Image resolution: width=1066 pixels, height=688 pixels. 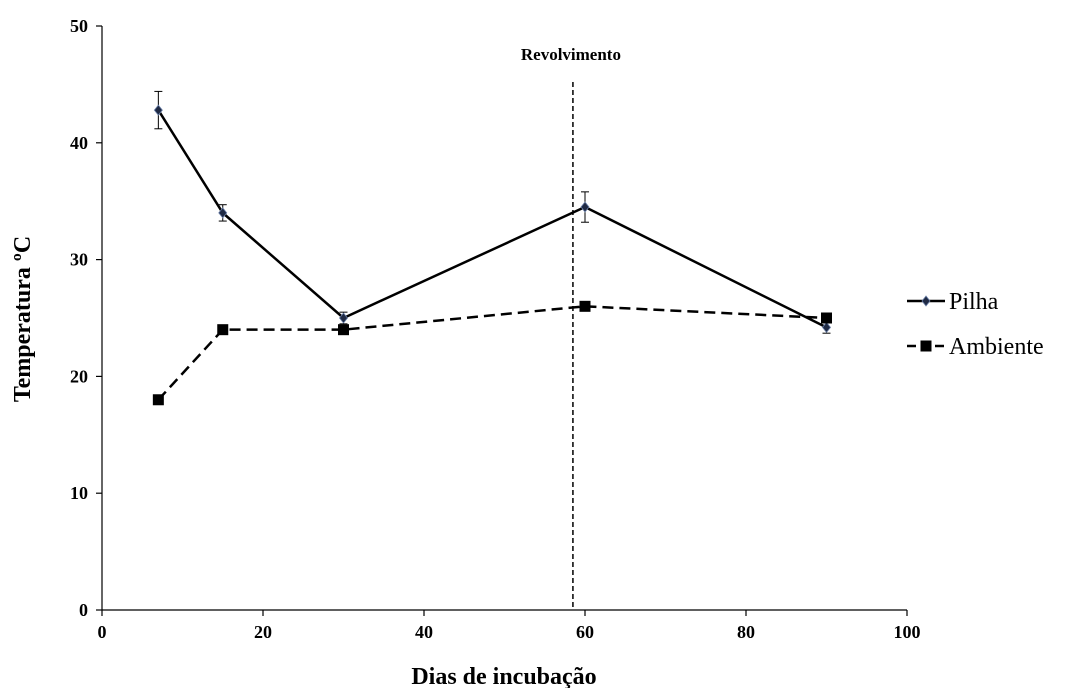 What do you see at coordinates (746, 632) in the screenshot?
I see `x-tick-label: 80` at bounding box center [746, 632].